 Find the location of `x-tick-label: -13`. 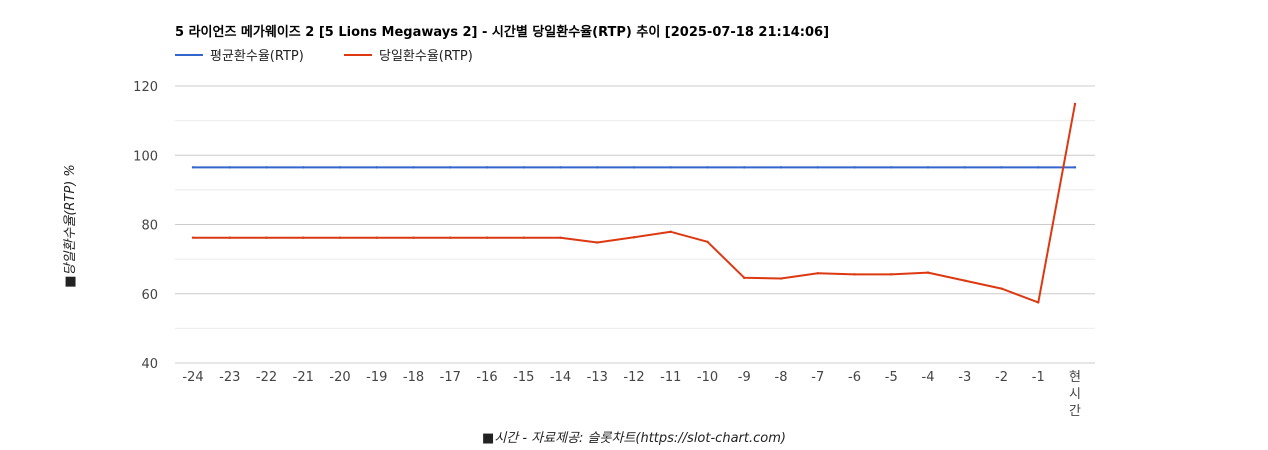

x-tick-label: -13 is located at coordinates (597, 377).